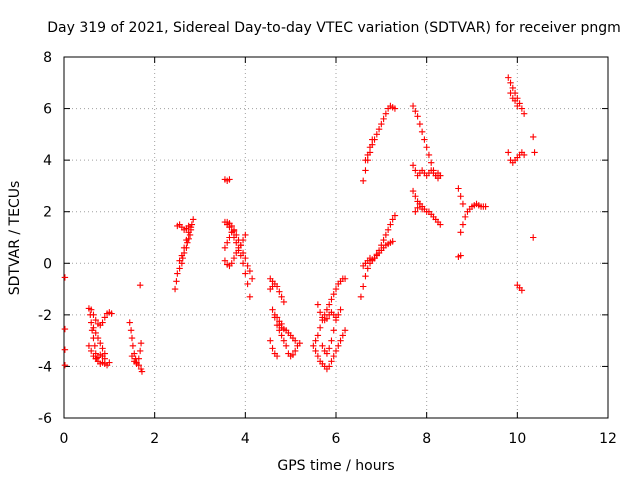  What do you see at coordinates (47, 110) in the screenshot?
I see `y-tick-label: 6` at bounding box center [47, 110].